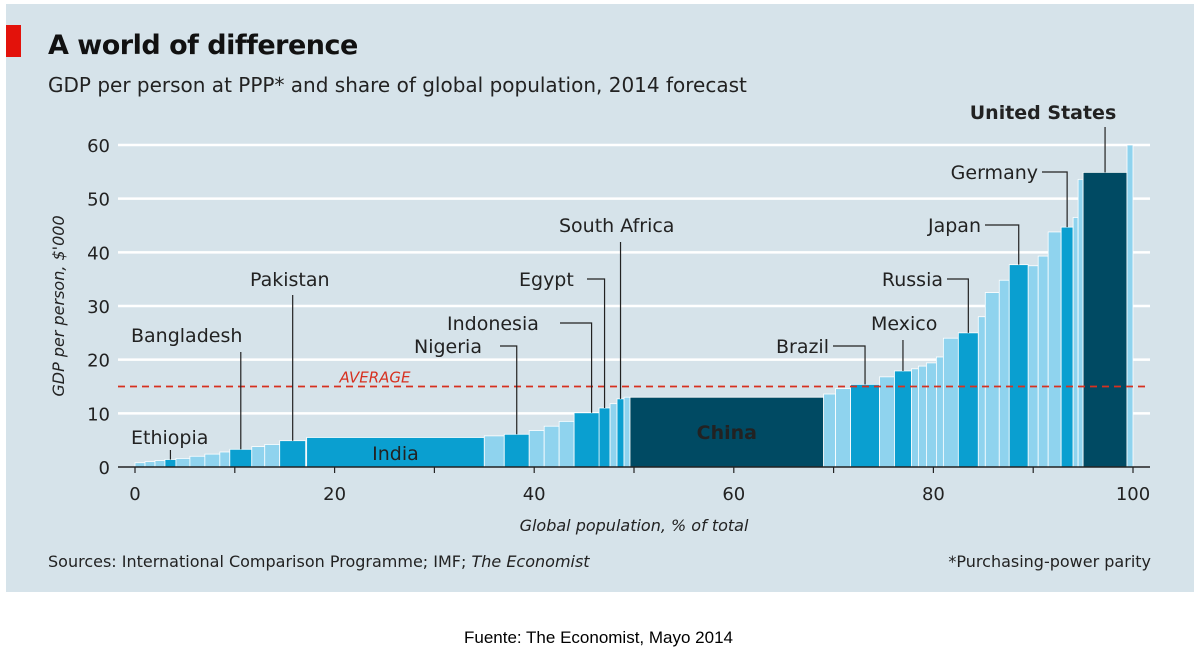 The height and width of the screenshot is (660, 1197). I want to click on image-caption: Fuente: The Economist, Mayo 2014, so click(598, 637).